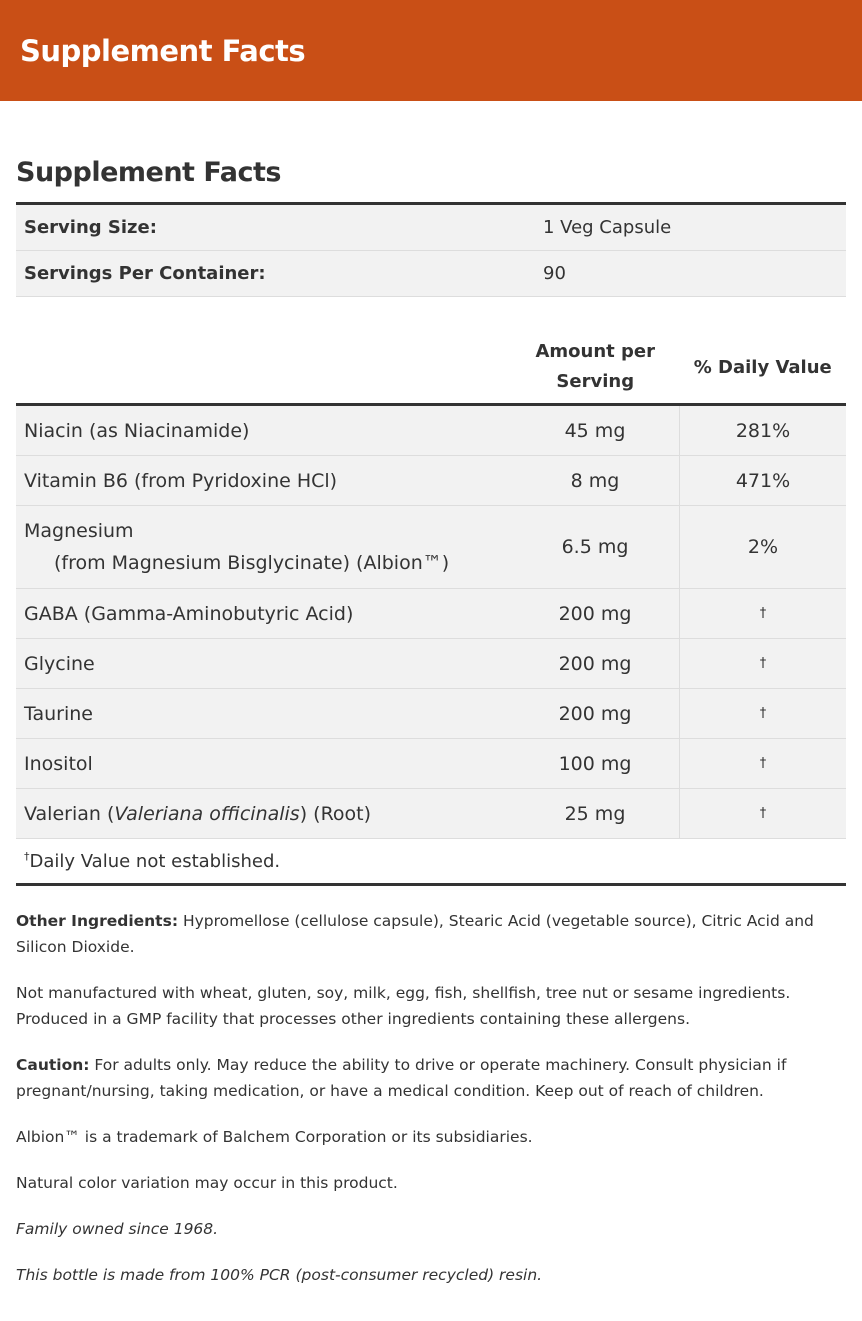  What do you see at coordinates (762, 480) in the screenshot?
I see `nutrient-dv: 471%` at bounding box center [762, 480].